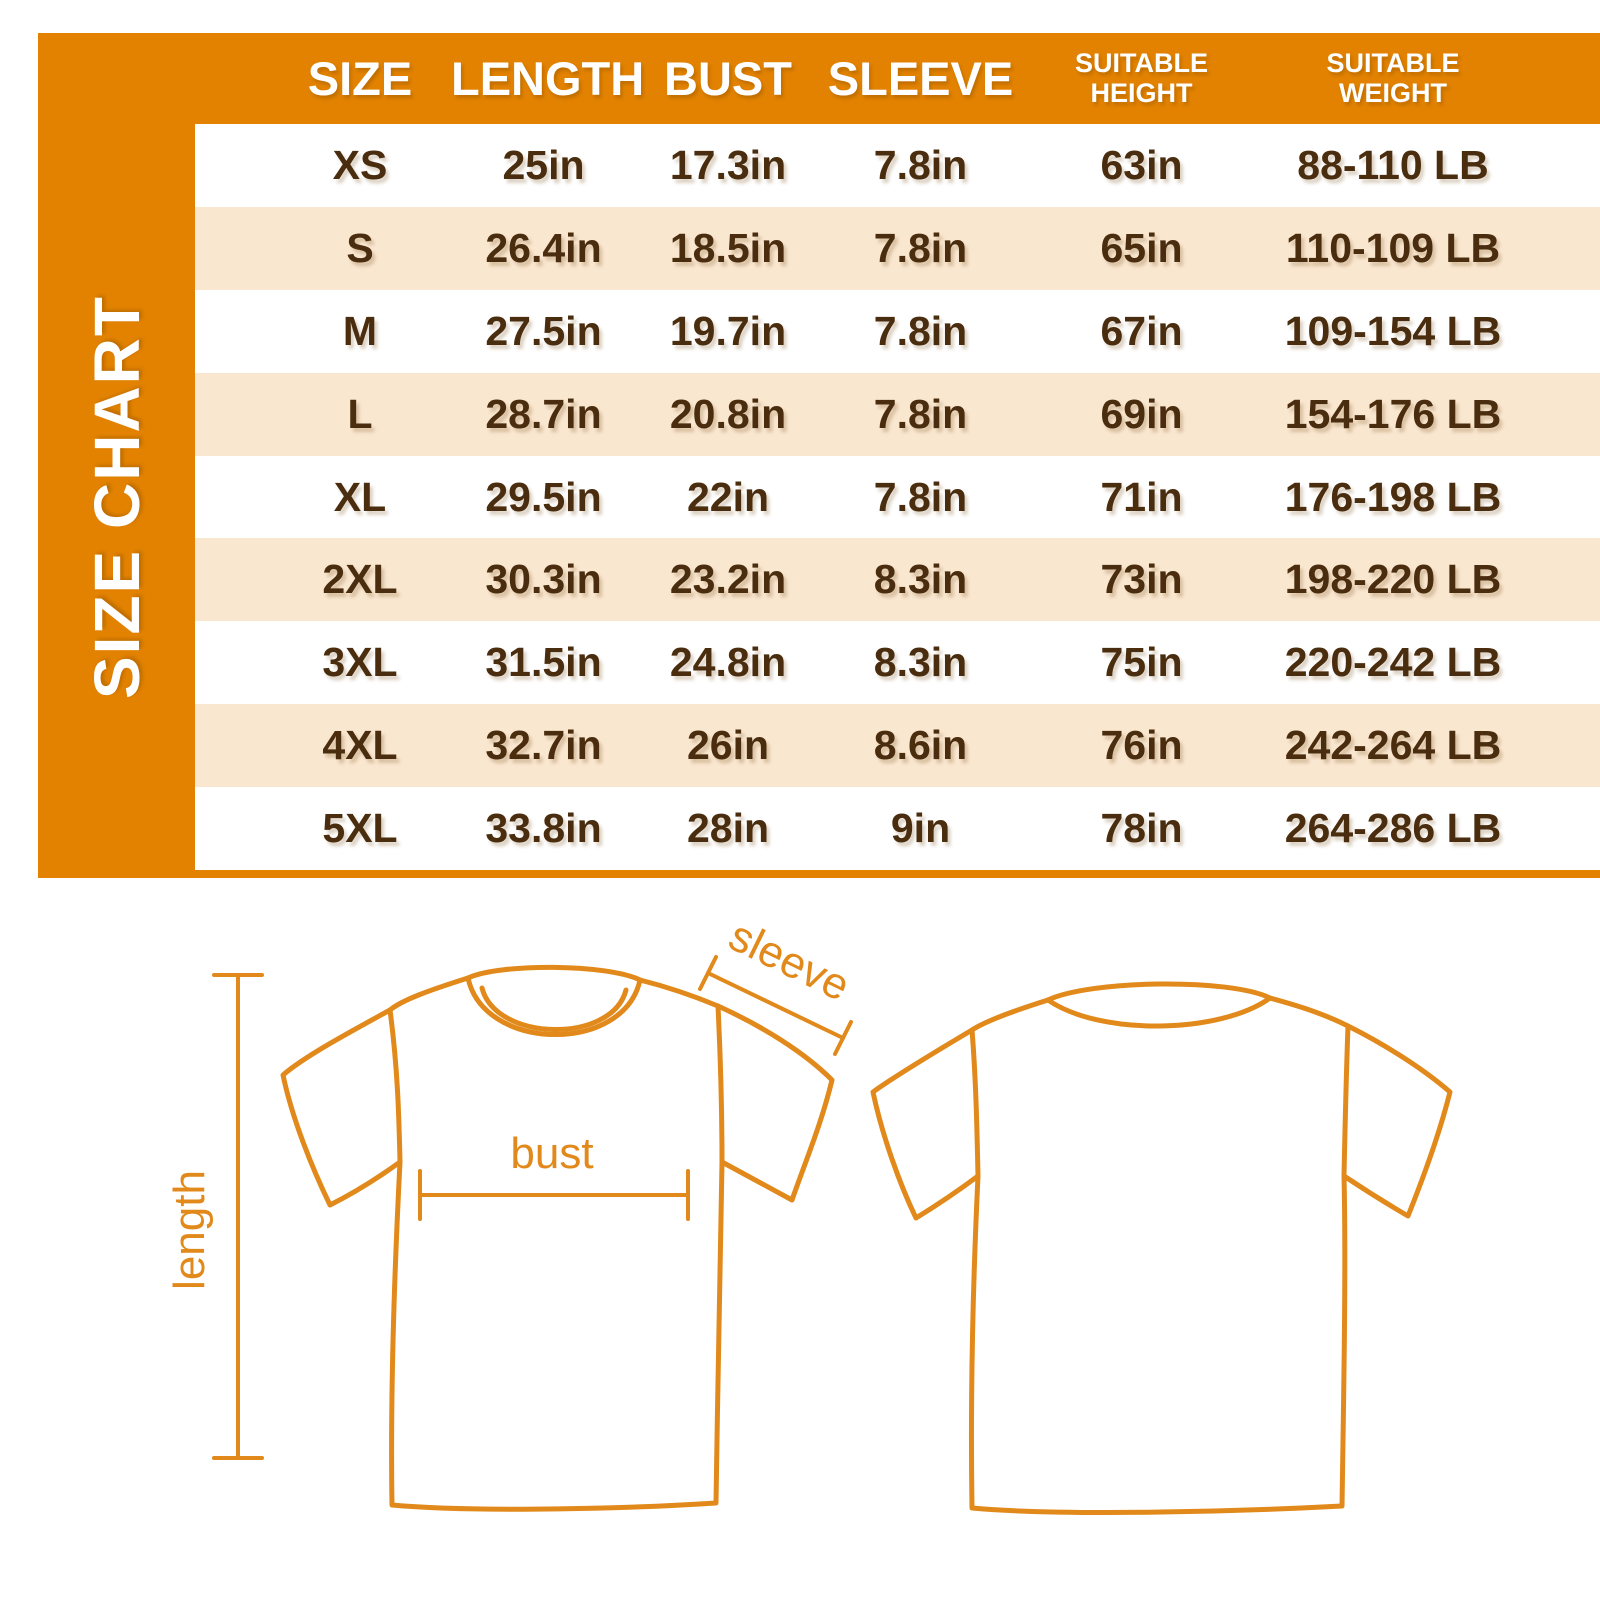 The image size is (1600, 1600). Describe the element at coordinates (1393, 330) in the screenshot. I see `cell-suitable-weight: 109-154 LB` at that location.